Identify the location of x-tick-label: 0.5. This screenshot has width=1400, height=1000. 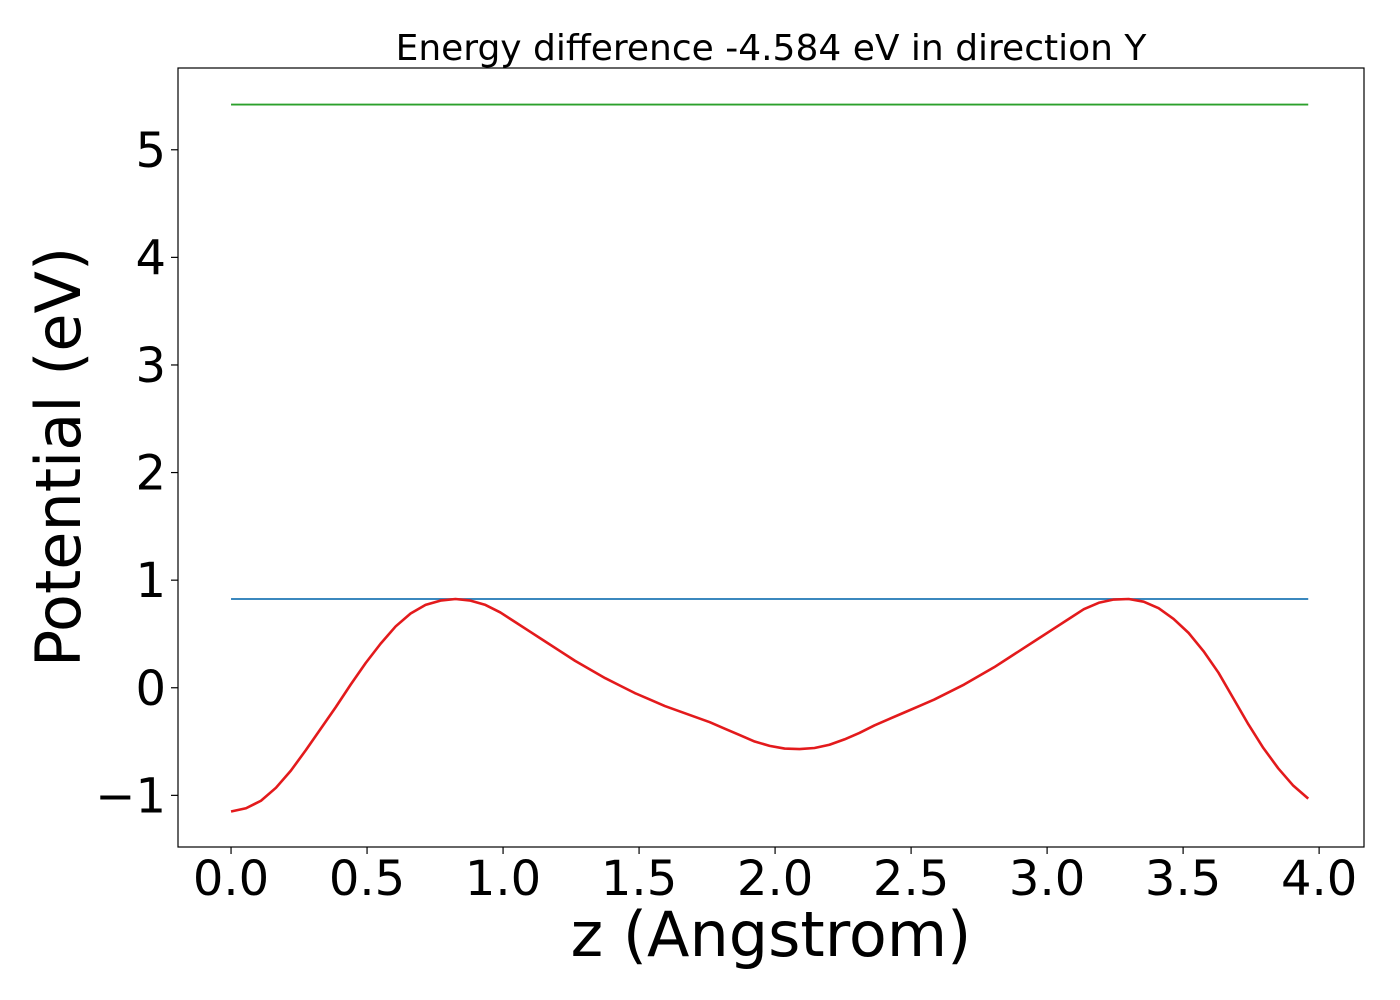
(367, 879).